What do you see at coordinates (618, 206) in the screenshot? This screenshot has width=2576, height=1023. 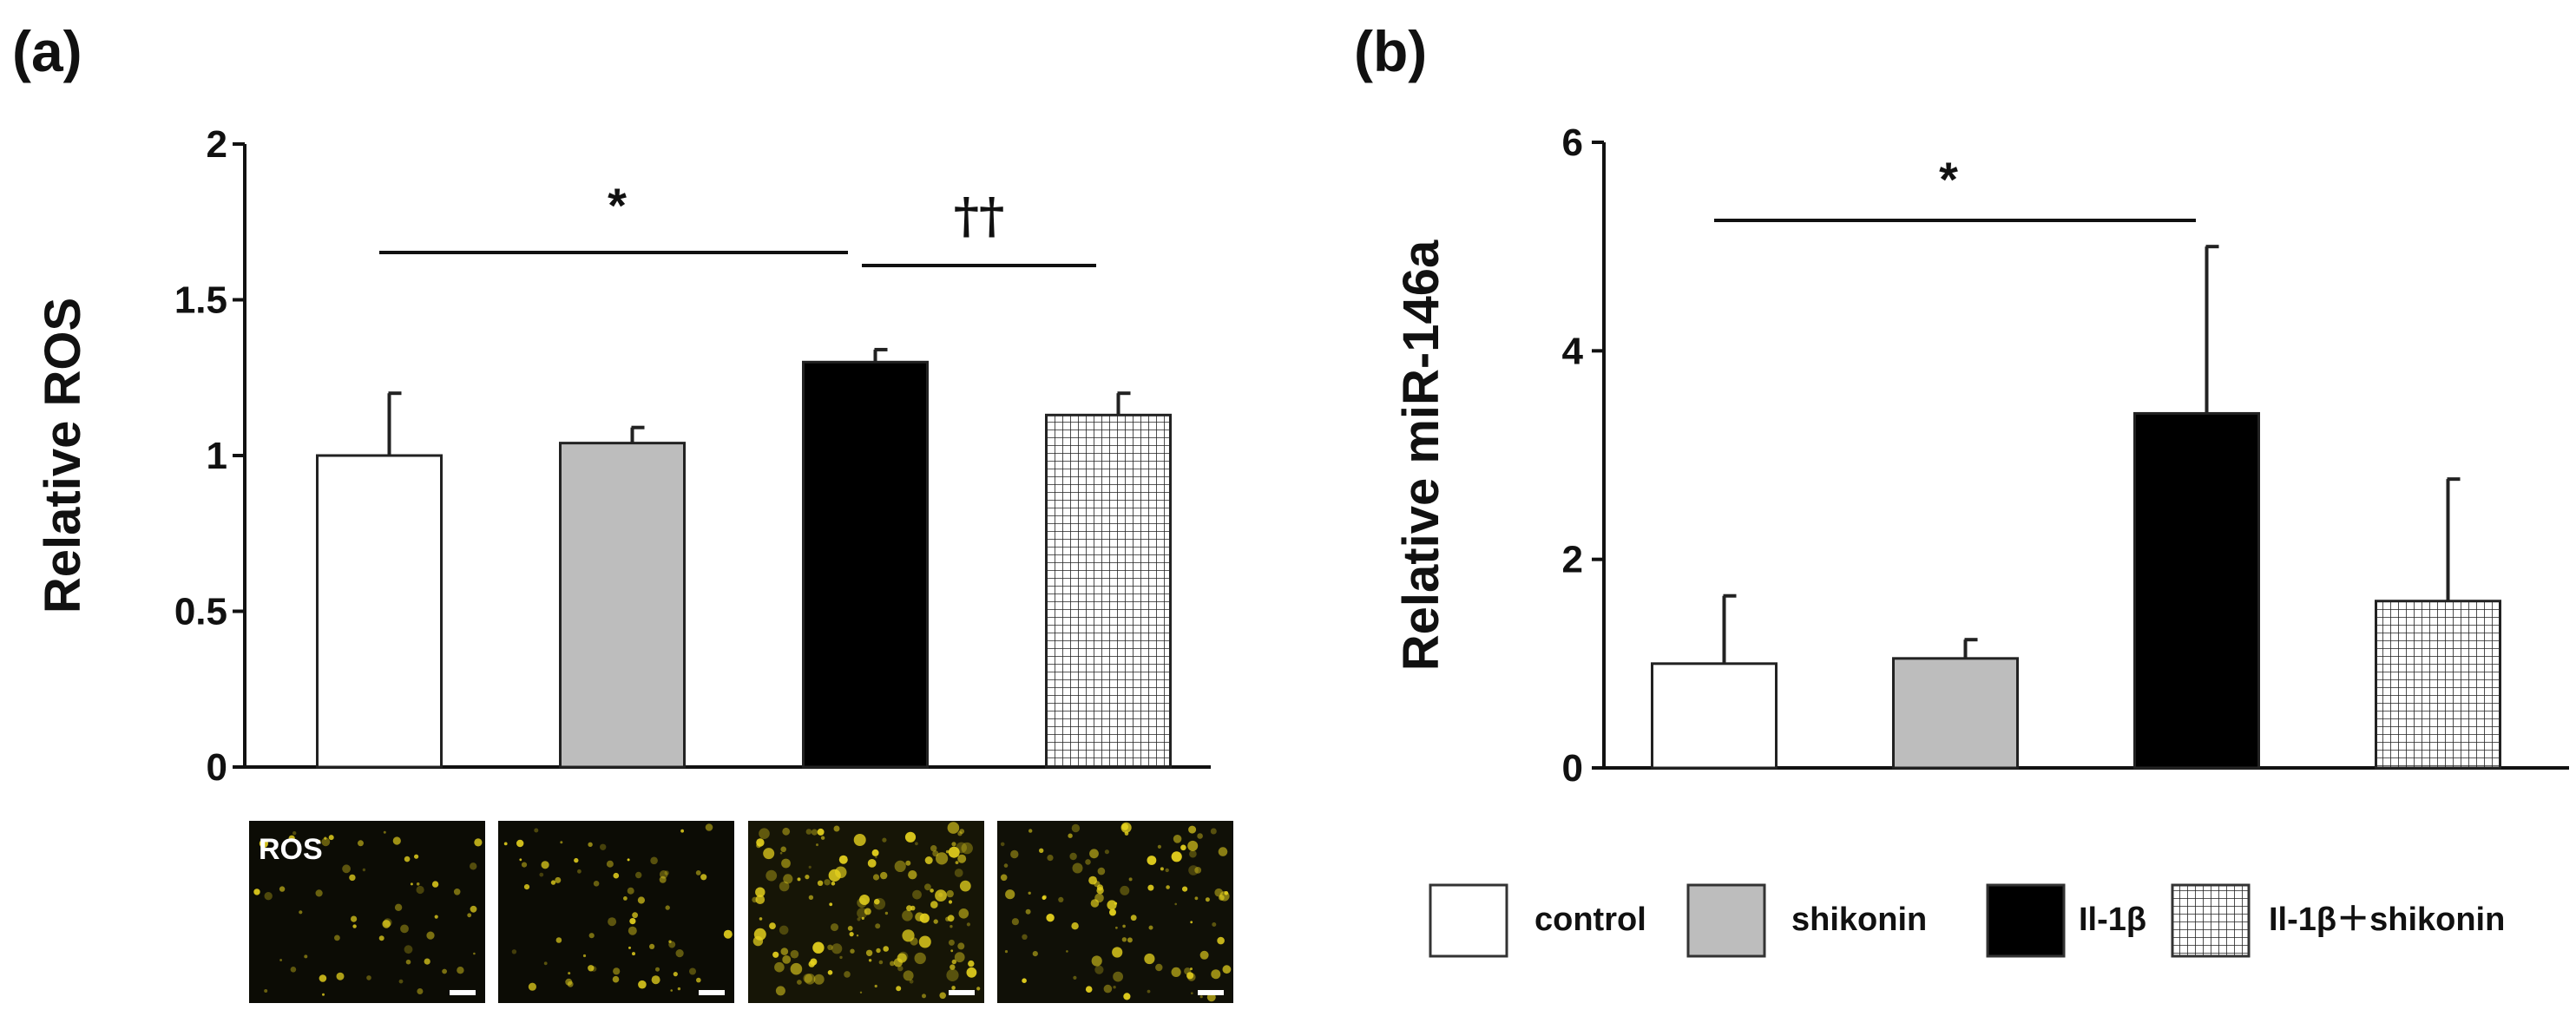 I see `sig-star-a: *` at bounding box center [618, 206].